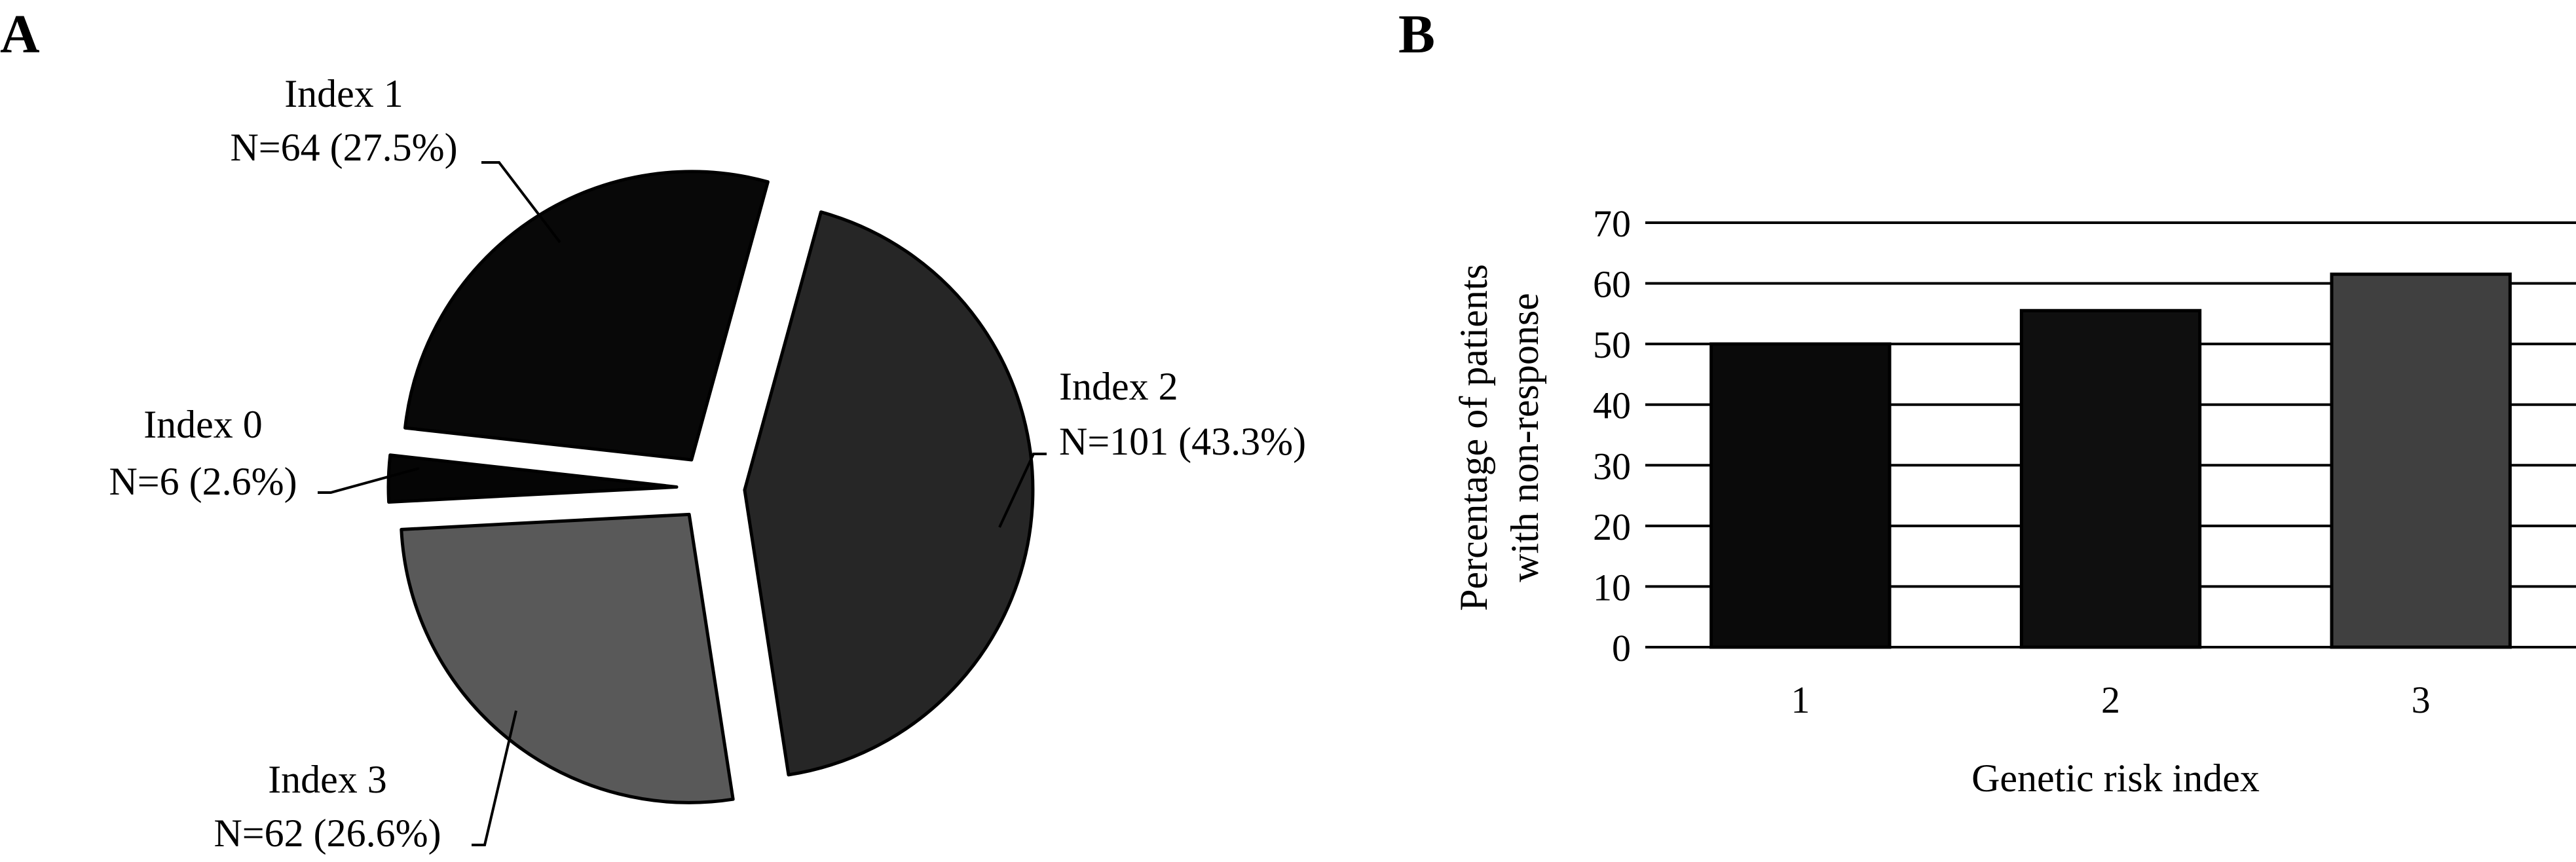  What do you see at coordinates (1612, 224) in the screenshot?
I see `y-tick-label: 70` at bounding box center [1612, 224].